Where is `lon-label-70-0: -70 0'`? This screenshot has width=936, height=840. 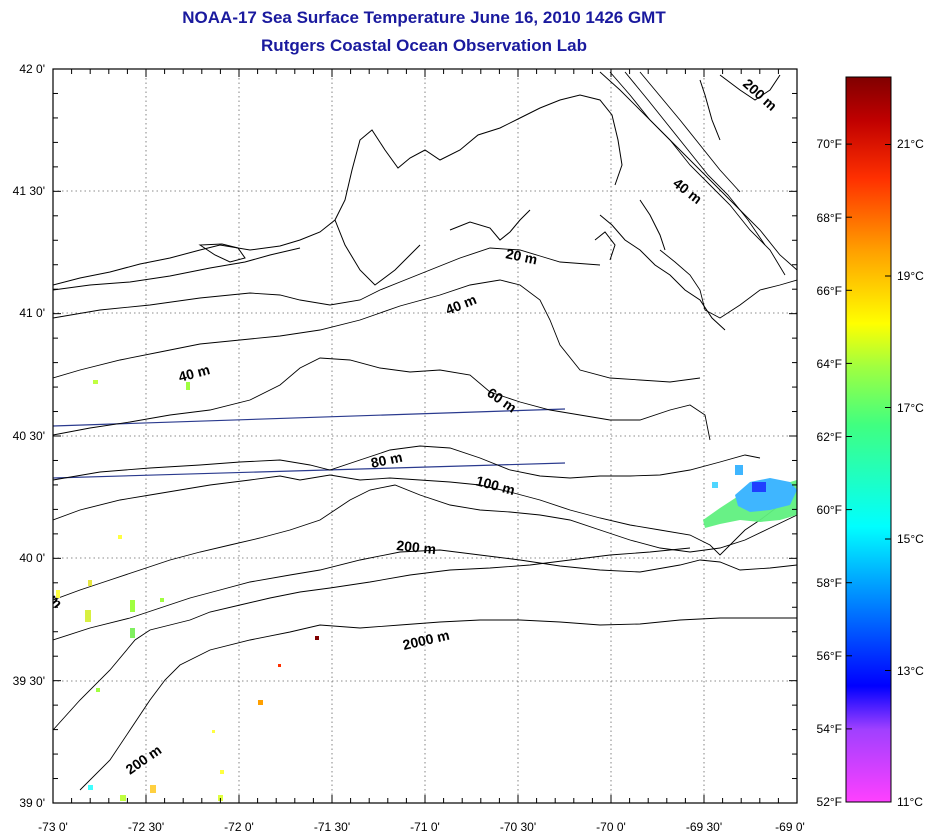
lon-label-70-0: -70 0' is located at coordinates (611, 827).